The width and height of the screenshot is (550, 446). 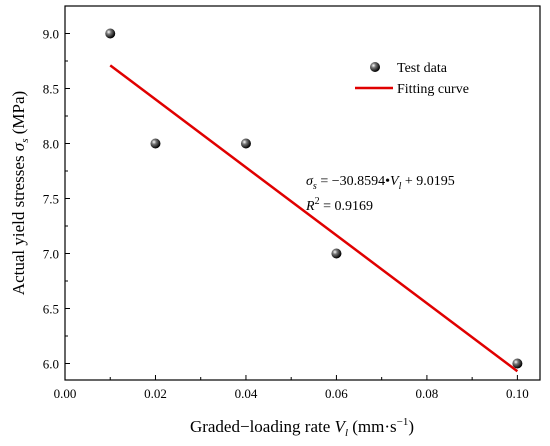 What do you see at coordinates (339, 205) in the screenshot?
I see `r-squared-text: R2 = 0.9169` at bounding box center [339, 205].